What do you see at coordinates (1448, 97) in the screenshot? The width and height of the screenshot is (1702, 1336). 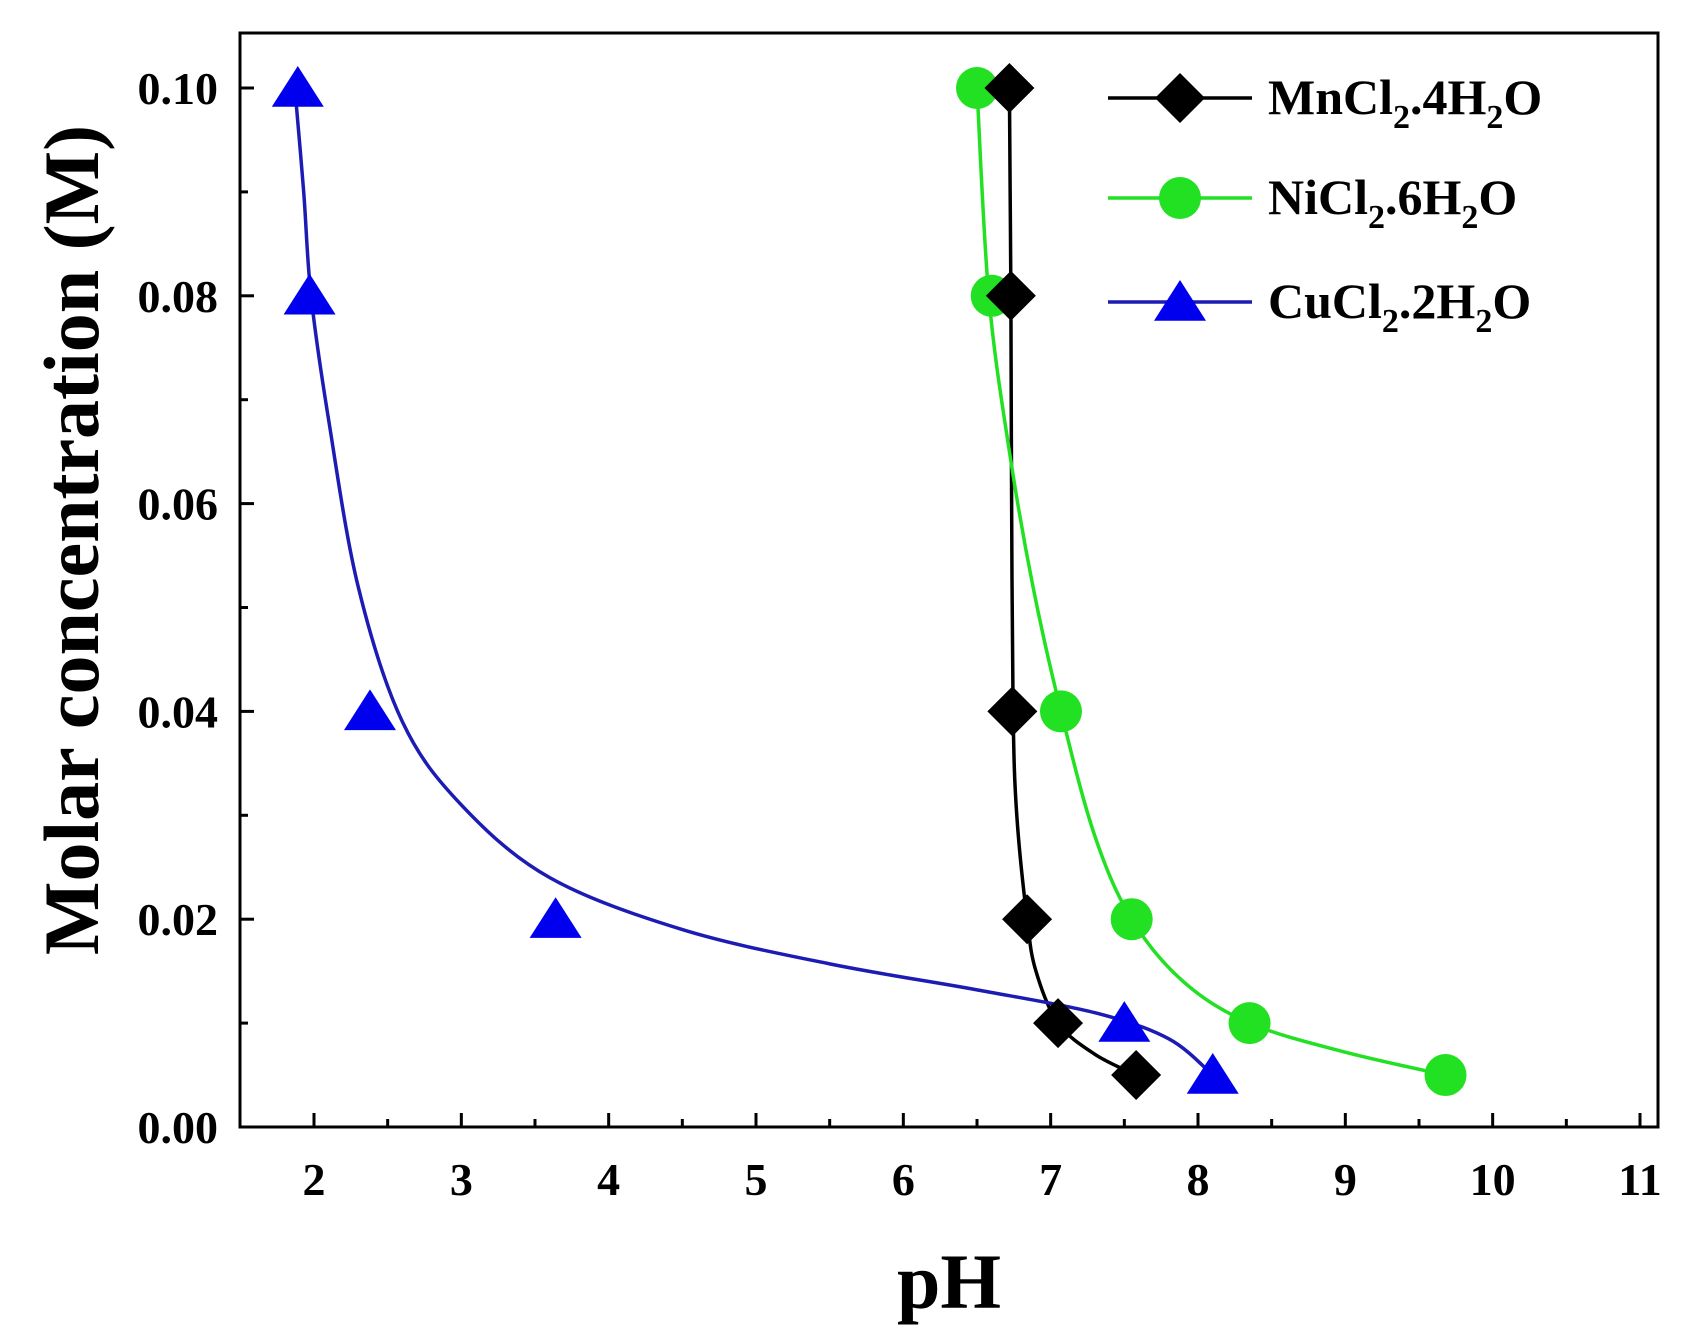 I see `legend-text-part: .4H` at bounding box center [1448, 97].